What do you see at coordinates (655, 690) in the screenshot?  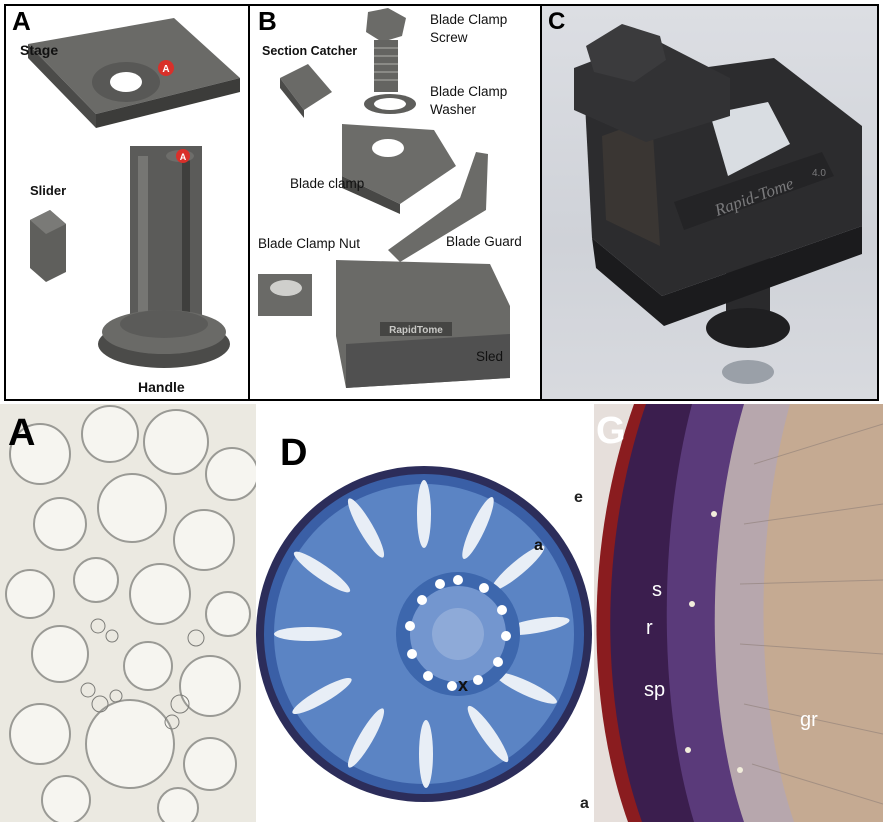 I see `g-label-sp: sp` at bounding box center [655, 690].